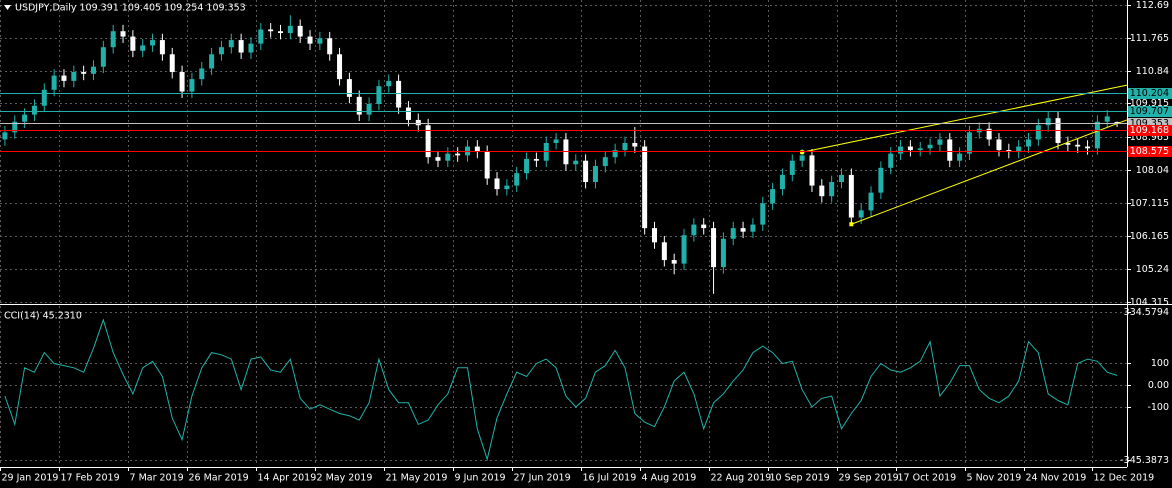 This screenshot has width=1172, height=488. What do you see at coordinates (741, 478) in the screenshot?
I see `x-tick-label: 22 Aug 2019` at bounding box center [741, 478].